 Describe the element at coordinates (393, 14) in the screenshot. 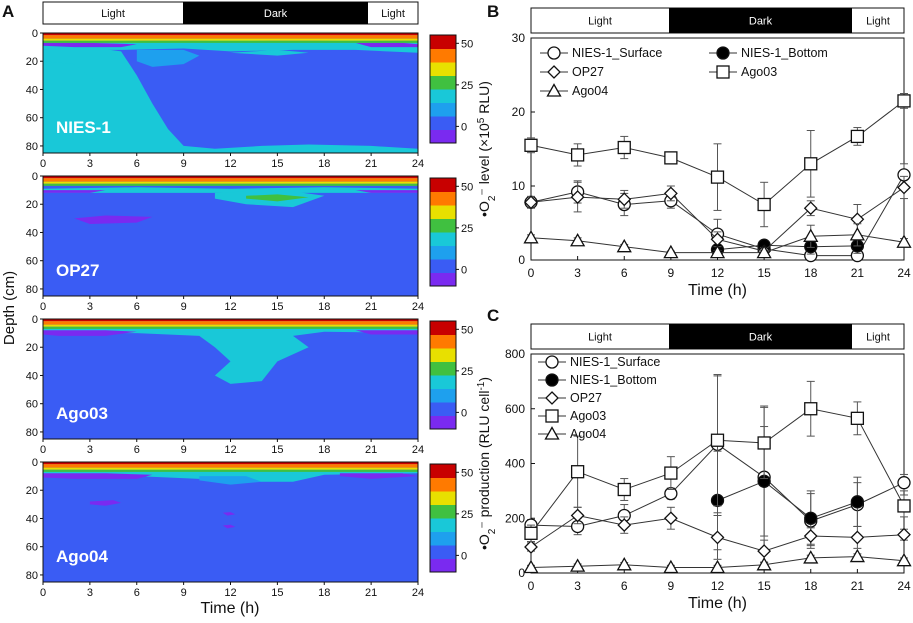

I see `a-bar-light-label-2: Light` at that location.